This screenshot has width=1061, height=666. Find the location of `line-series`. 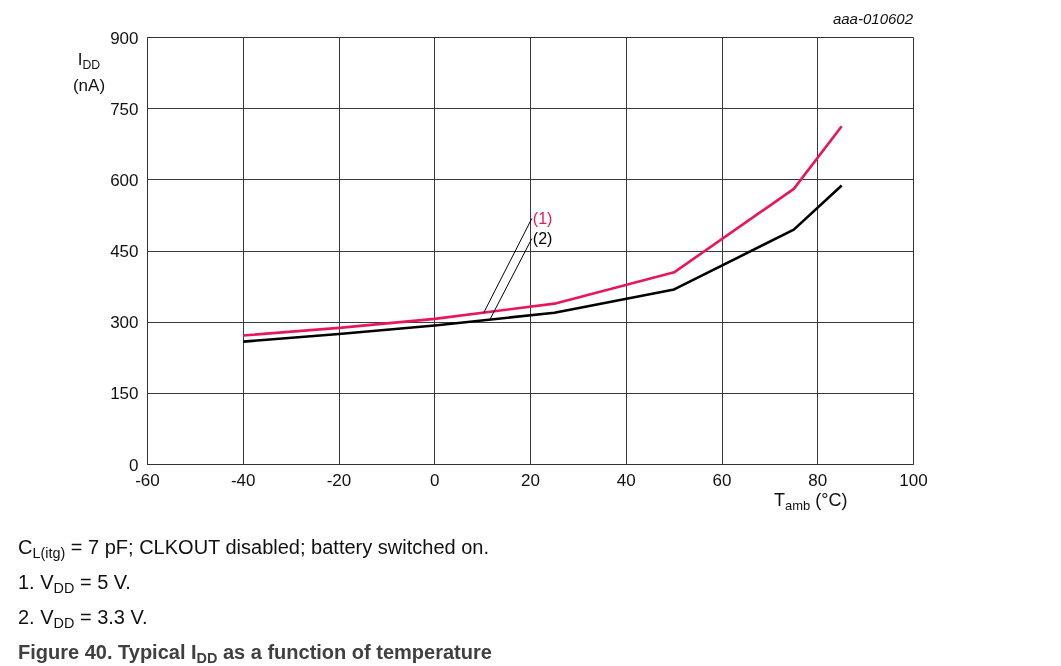

line-series is located at coordinates (542, 263).